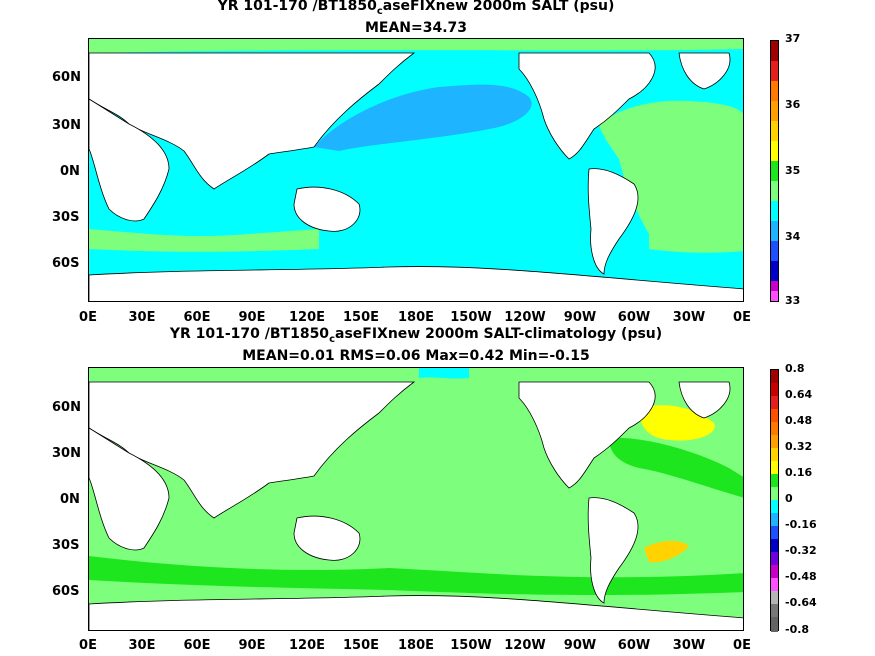 The width and height of the screenshot is (875, 656). What do you see at coordinates (799, 446) in the screenshot?
I see `bottom-colorbar-label: 0.32` at bounding box center [799, 446].